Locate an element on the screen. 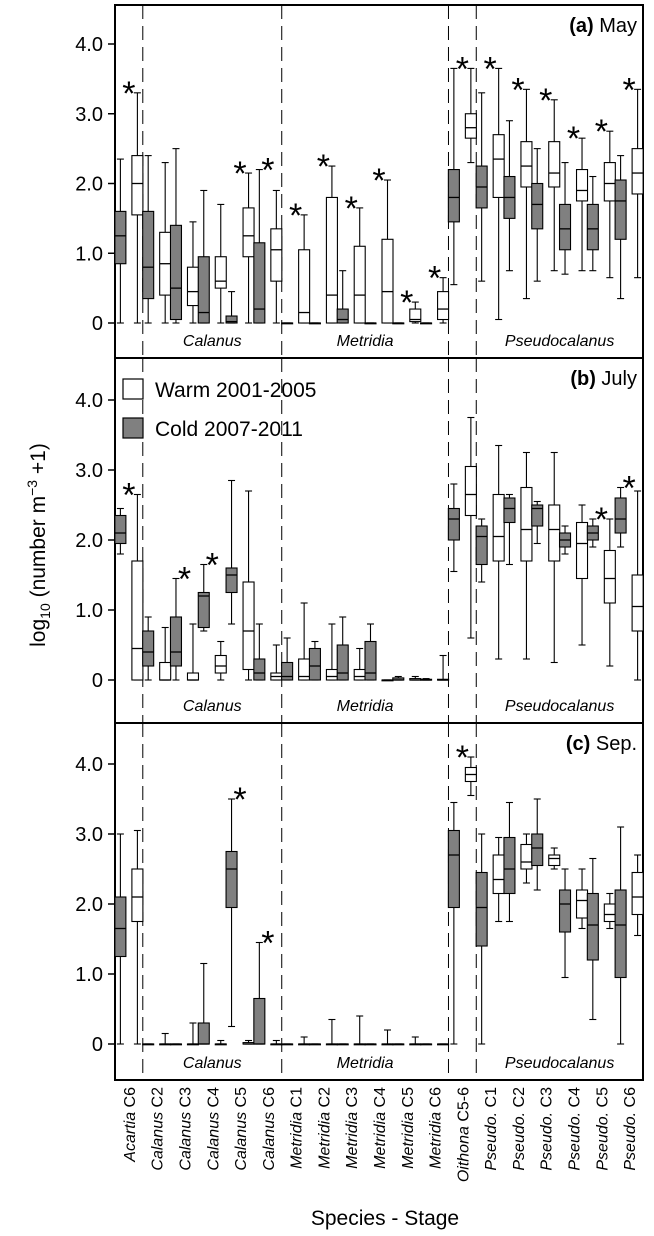 The image size is (654, 1236). legend-swatch-warm is located at coordinates (133, 389).